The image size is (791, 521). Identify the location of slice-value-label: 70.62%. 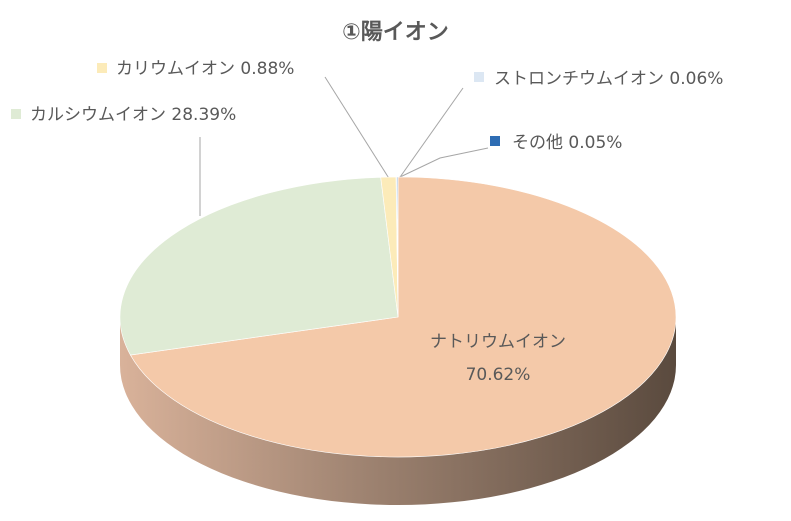
(498, 375).